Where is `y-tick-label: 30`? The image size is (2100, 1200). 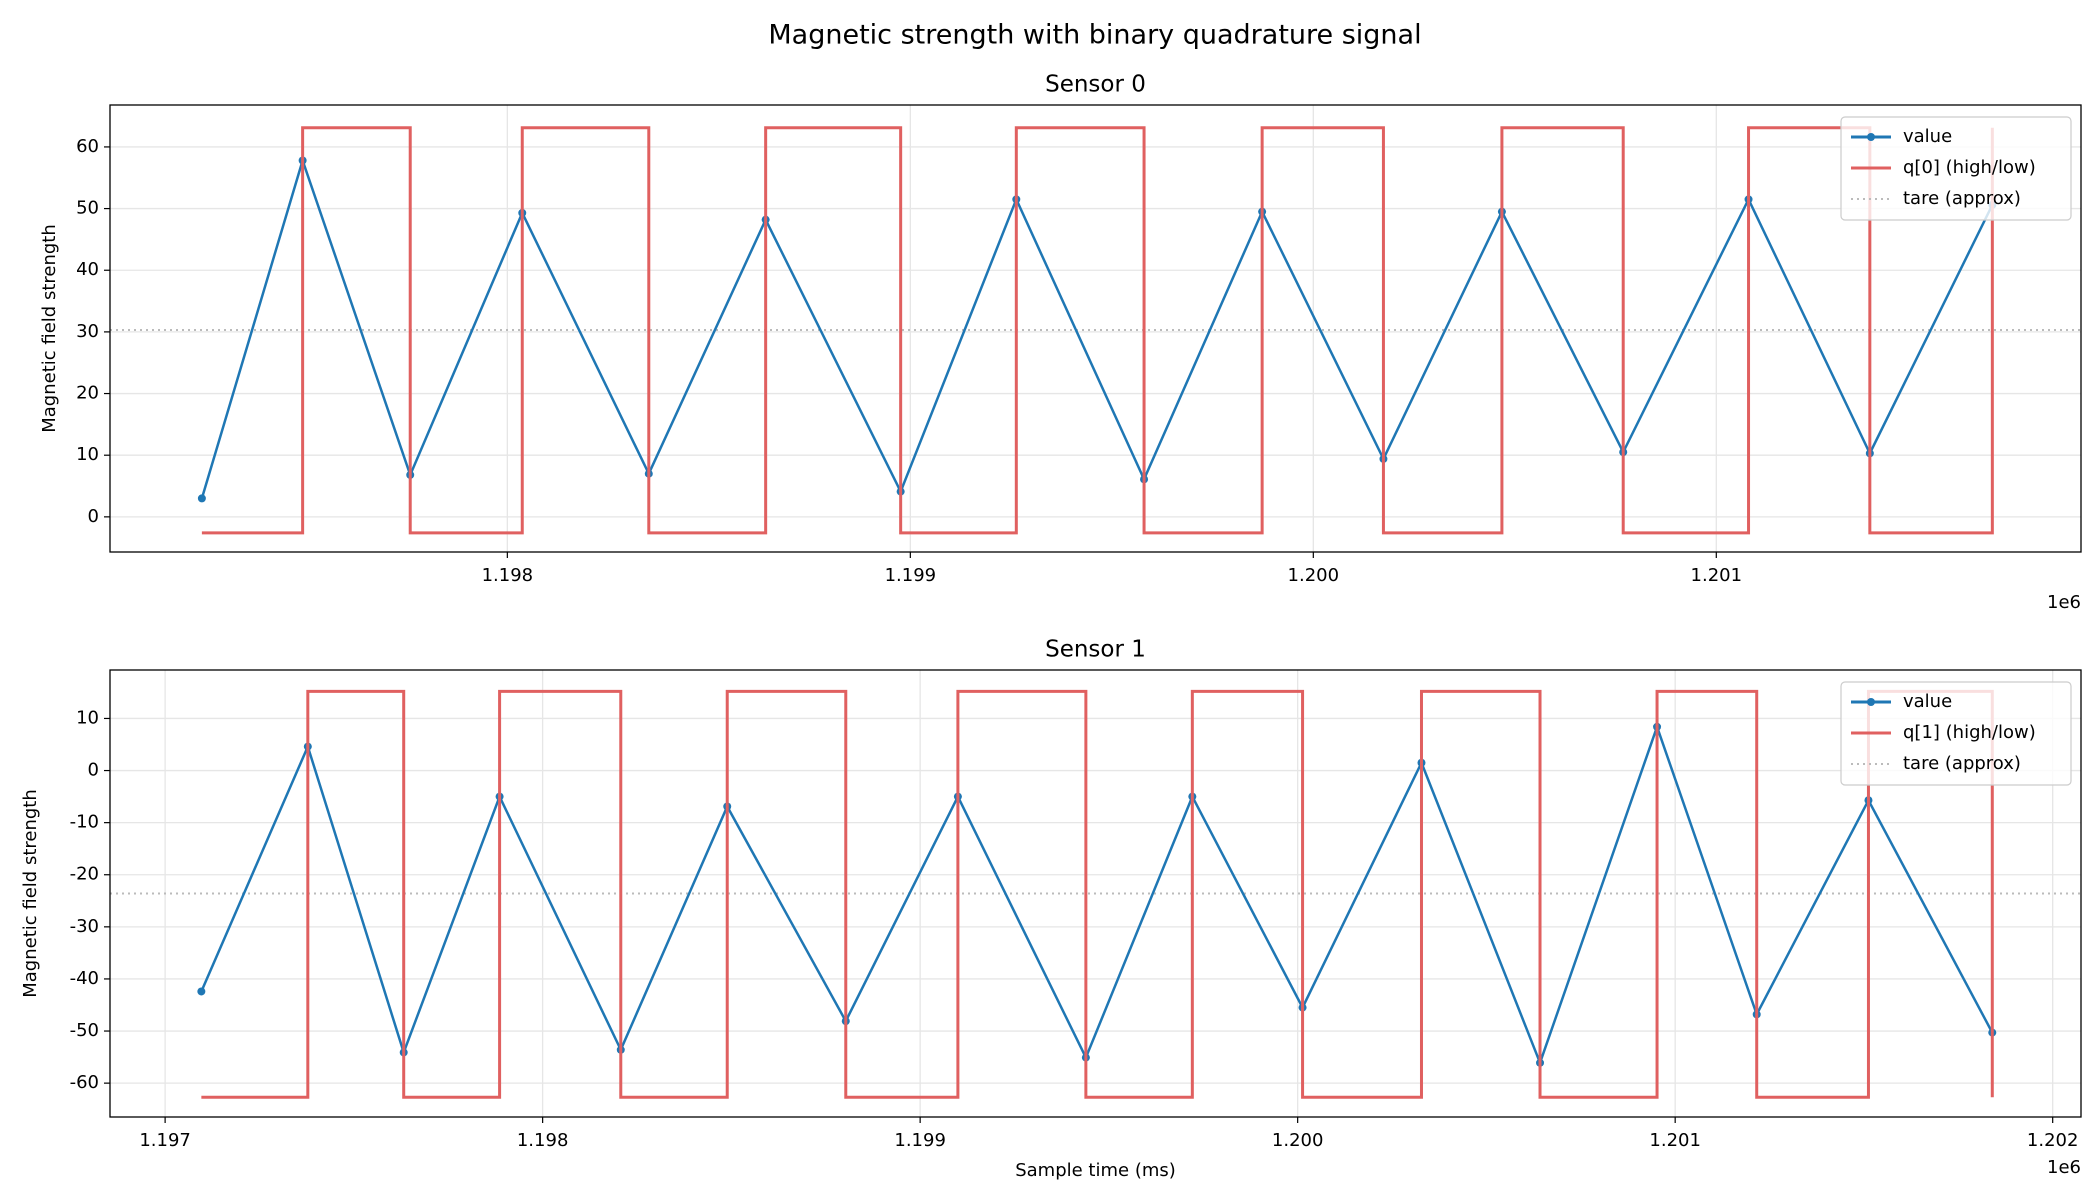
y-tick-label: 30 is located at coordinates (87, 331).